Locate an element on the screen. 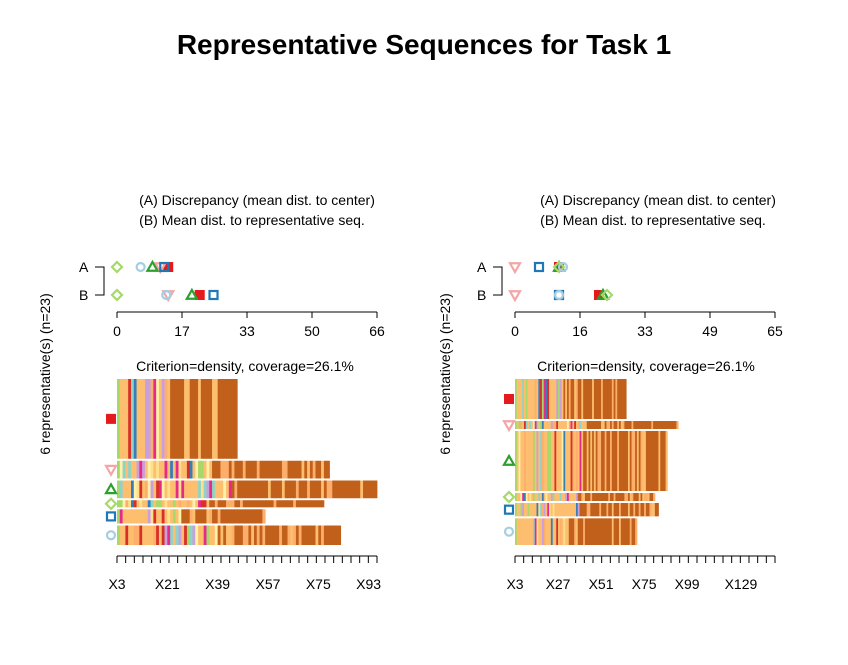 The width and height of the screenshot is (848, 665). position-tick-label: X21 is located at coordinates (167, 584).